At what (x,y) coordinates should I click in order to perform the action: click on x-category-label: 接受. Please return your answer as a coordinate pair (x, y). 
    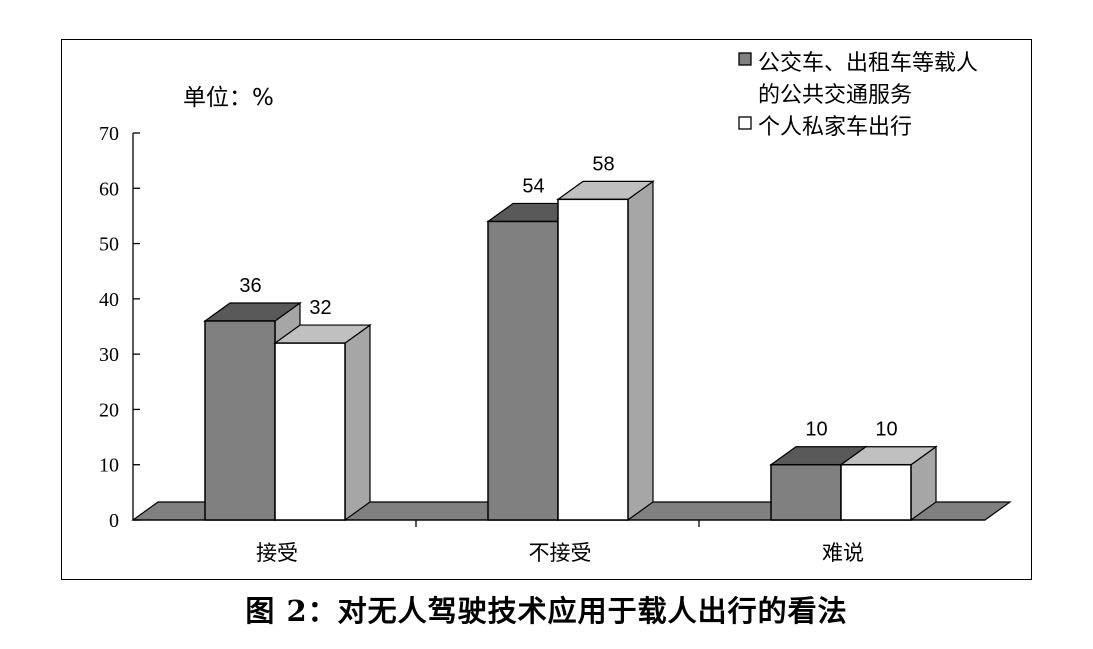
    Looking at the image, I should click on (277, 553).